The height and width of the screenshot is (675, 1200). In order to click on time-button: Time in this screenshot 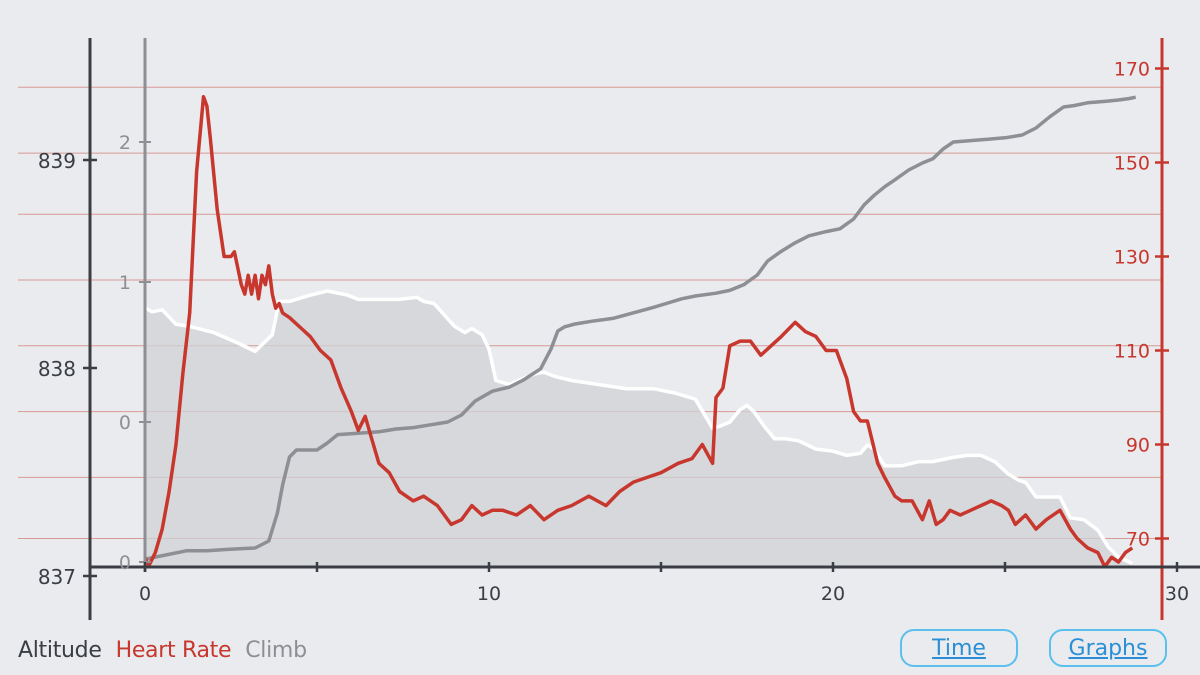, I will do `click(959, 648)`.